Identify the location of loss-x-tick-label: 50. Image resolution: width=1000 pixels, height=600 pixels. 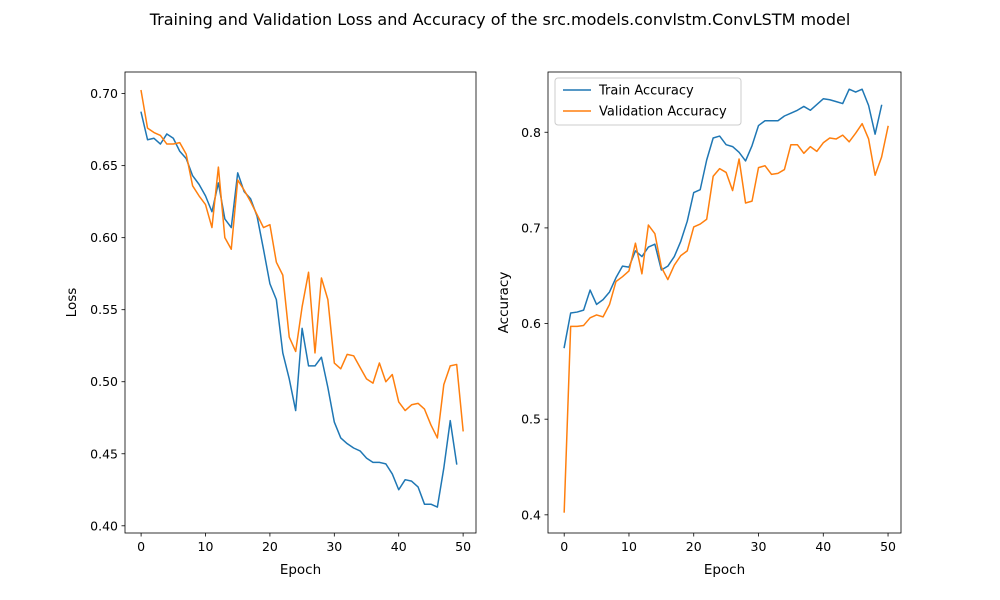
(463, 546).